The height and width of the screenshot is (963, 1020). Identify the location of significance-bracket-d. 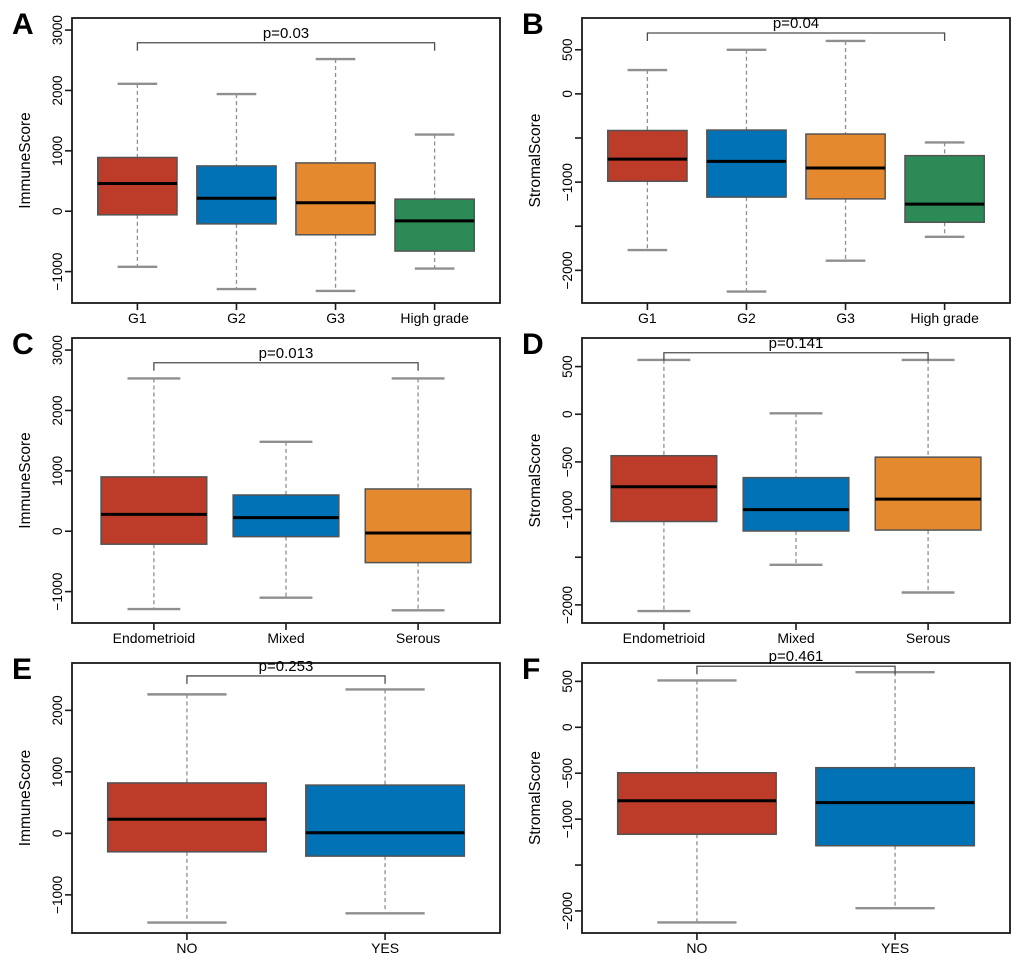
(796, 356).